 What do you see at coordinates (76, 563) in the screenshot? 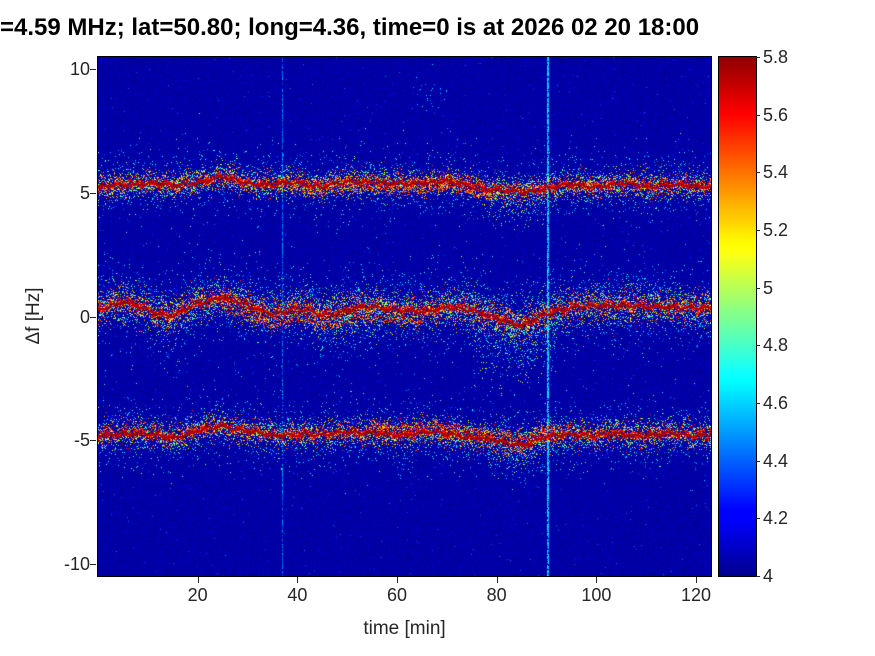
I see `y-tick-label: -10` at bounding box center [76, 563].